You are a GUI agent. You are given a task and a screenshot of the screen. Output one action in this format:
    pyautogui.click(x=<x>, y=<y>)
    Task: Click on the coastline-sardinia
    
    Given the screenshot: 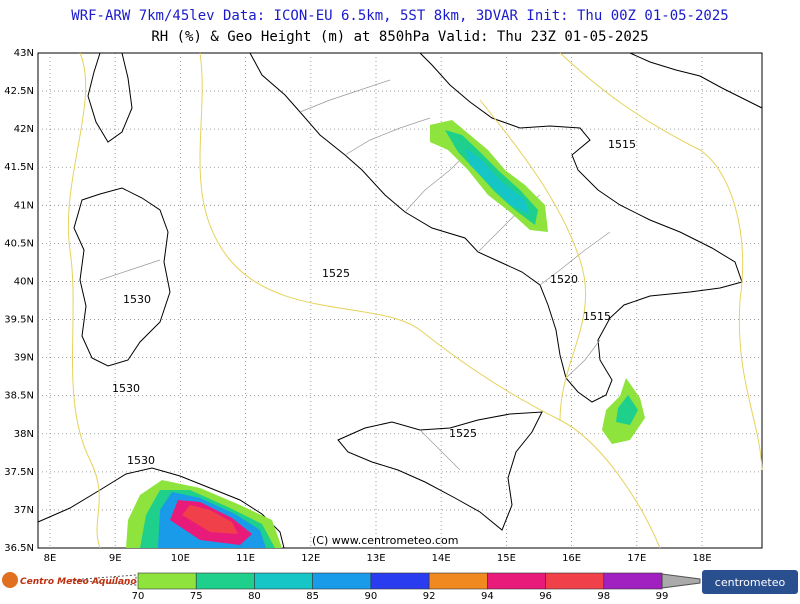 What is the action you would take?
    pyautogui.click(x=122, y=277)
    